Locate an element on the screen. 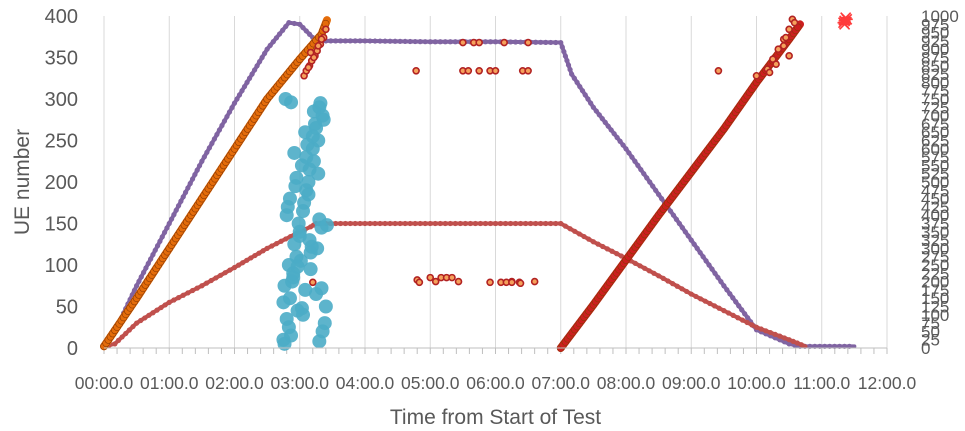  y-tick-label: 150 is located at coordinates (61, 225).